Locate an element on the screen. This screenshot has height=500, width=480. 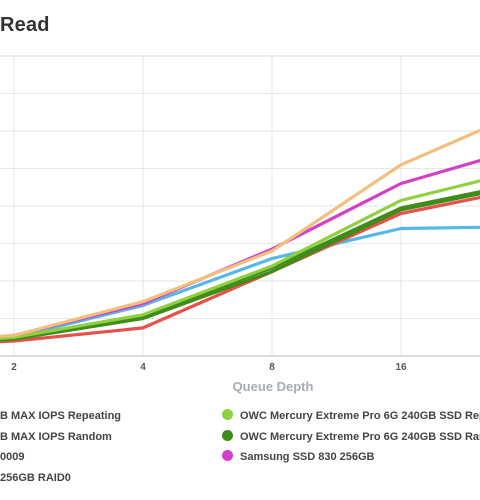
legend-label: B MAX IOPS Random is located at coordinates (56, 437).